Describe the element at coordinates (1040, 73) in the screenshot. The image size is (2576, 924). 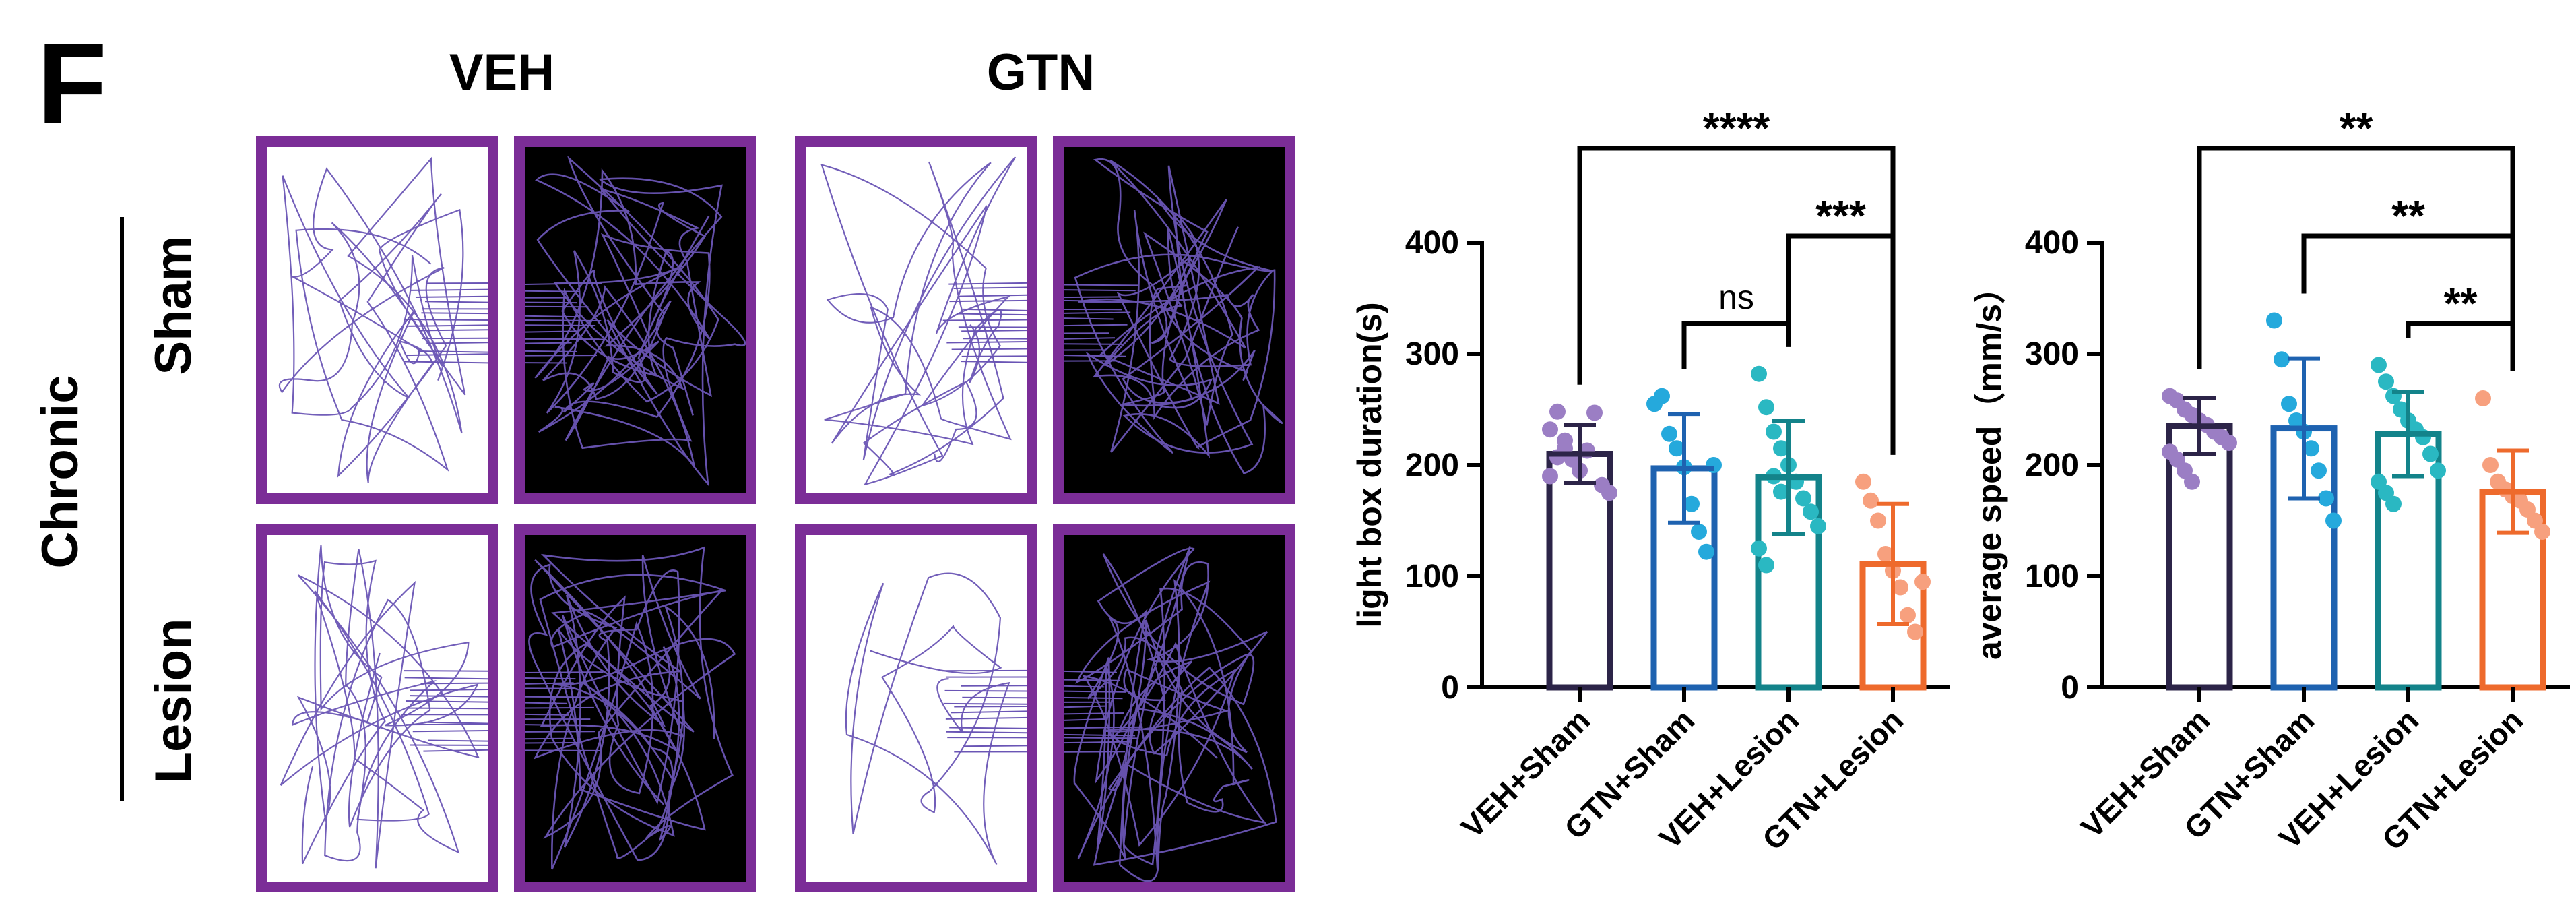
I see `column-label-gtn: GTN` at that location.